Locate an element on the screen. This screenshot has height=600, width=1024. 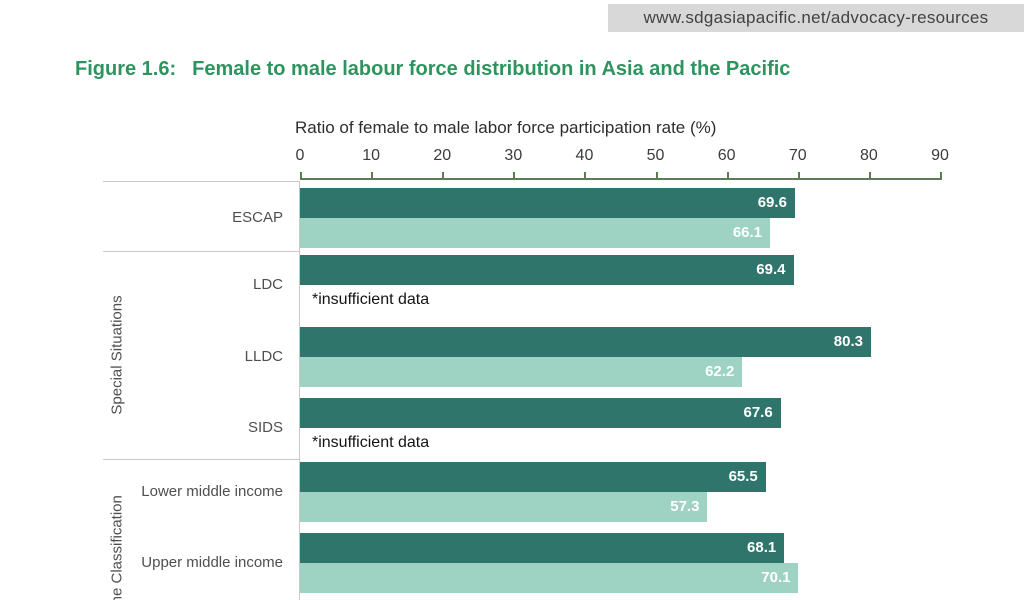
category-label: Lower middle income is located at coordinates (212, 491).